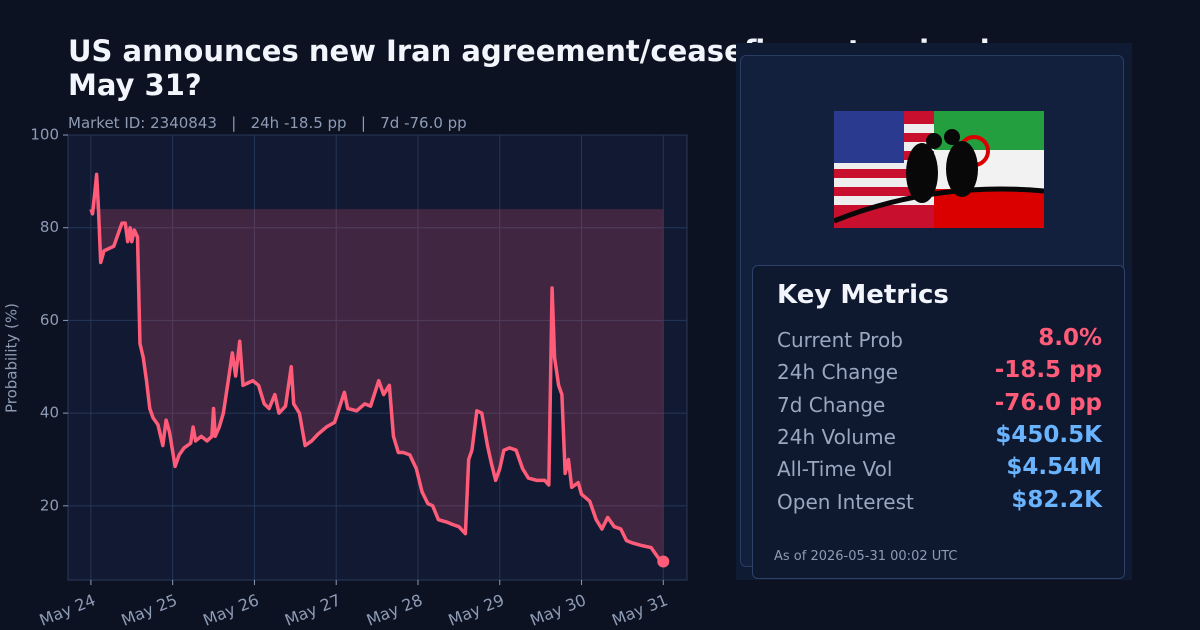  I want to click on metrics-heading: Key Metrics, so click(863, 295).